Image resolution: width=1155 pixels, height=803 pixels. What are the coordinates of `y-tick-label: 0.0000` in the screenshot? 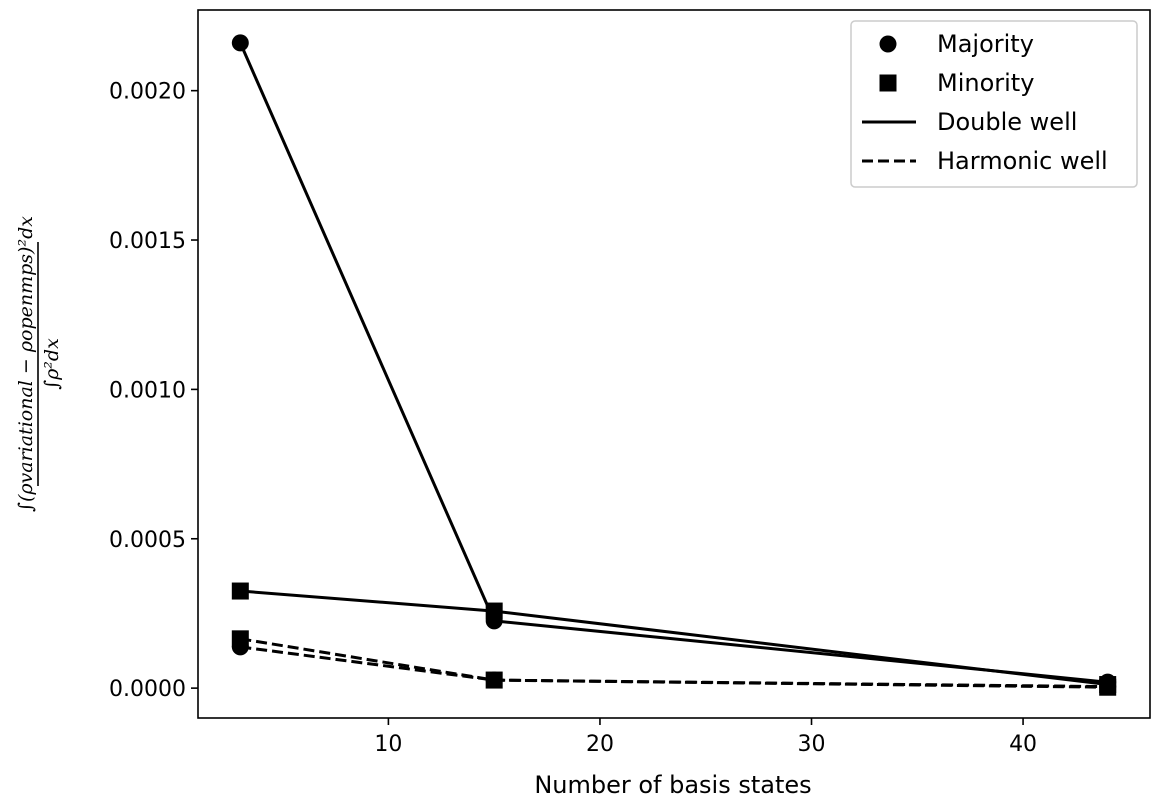 It's located at (147, 689).